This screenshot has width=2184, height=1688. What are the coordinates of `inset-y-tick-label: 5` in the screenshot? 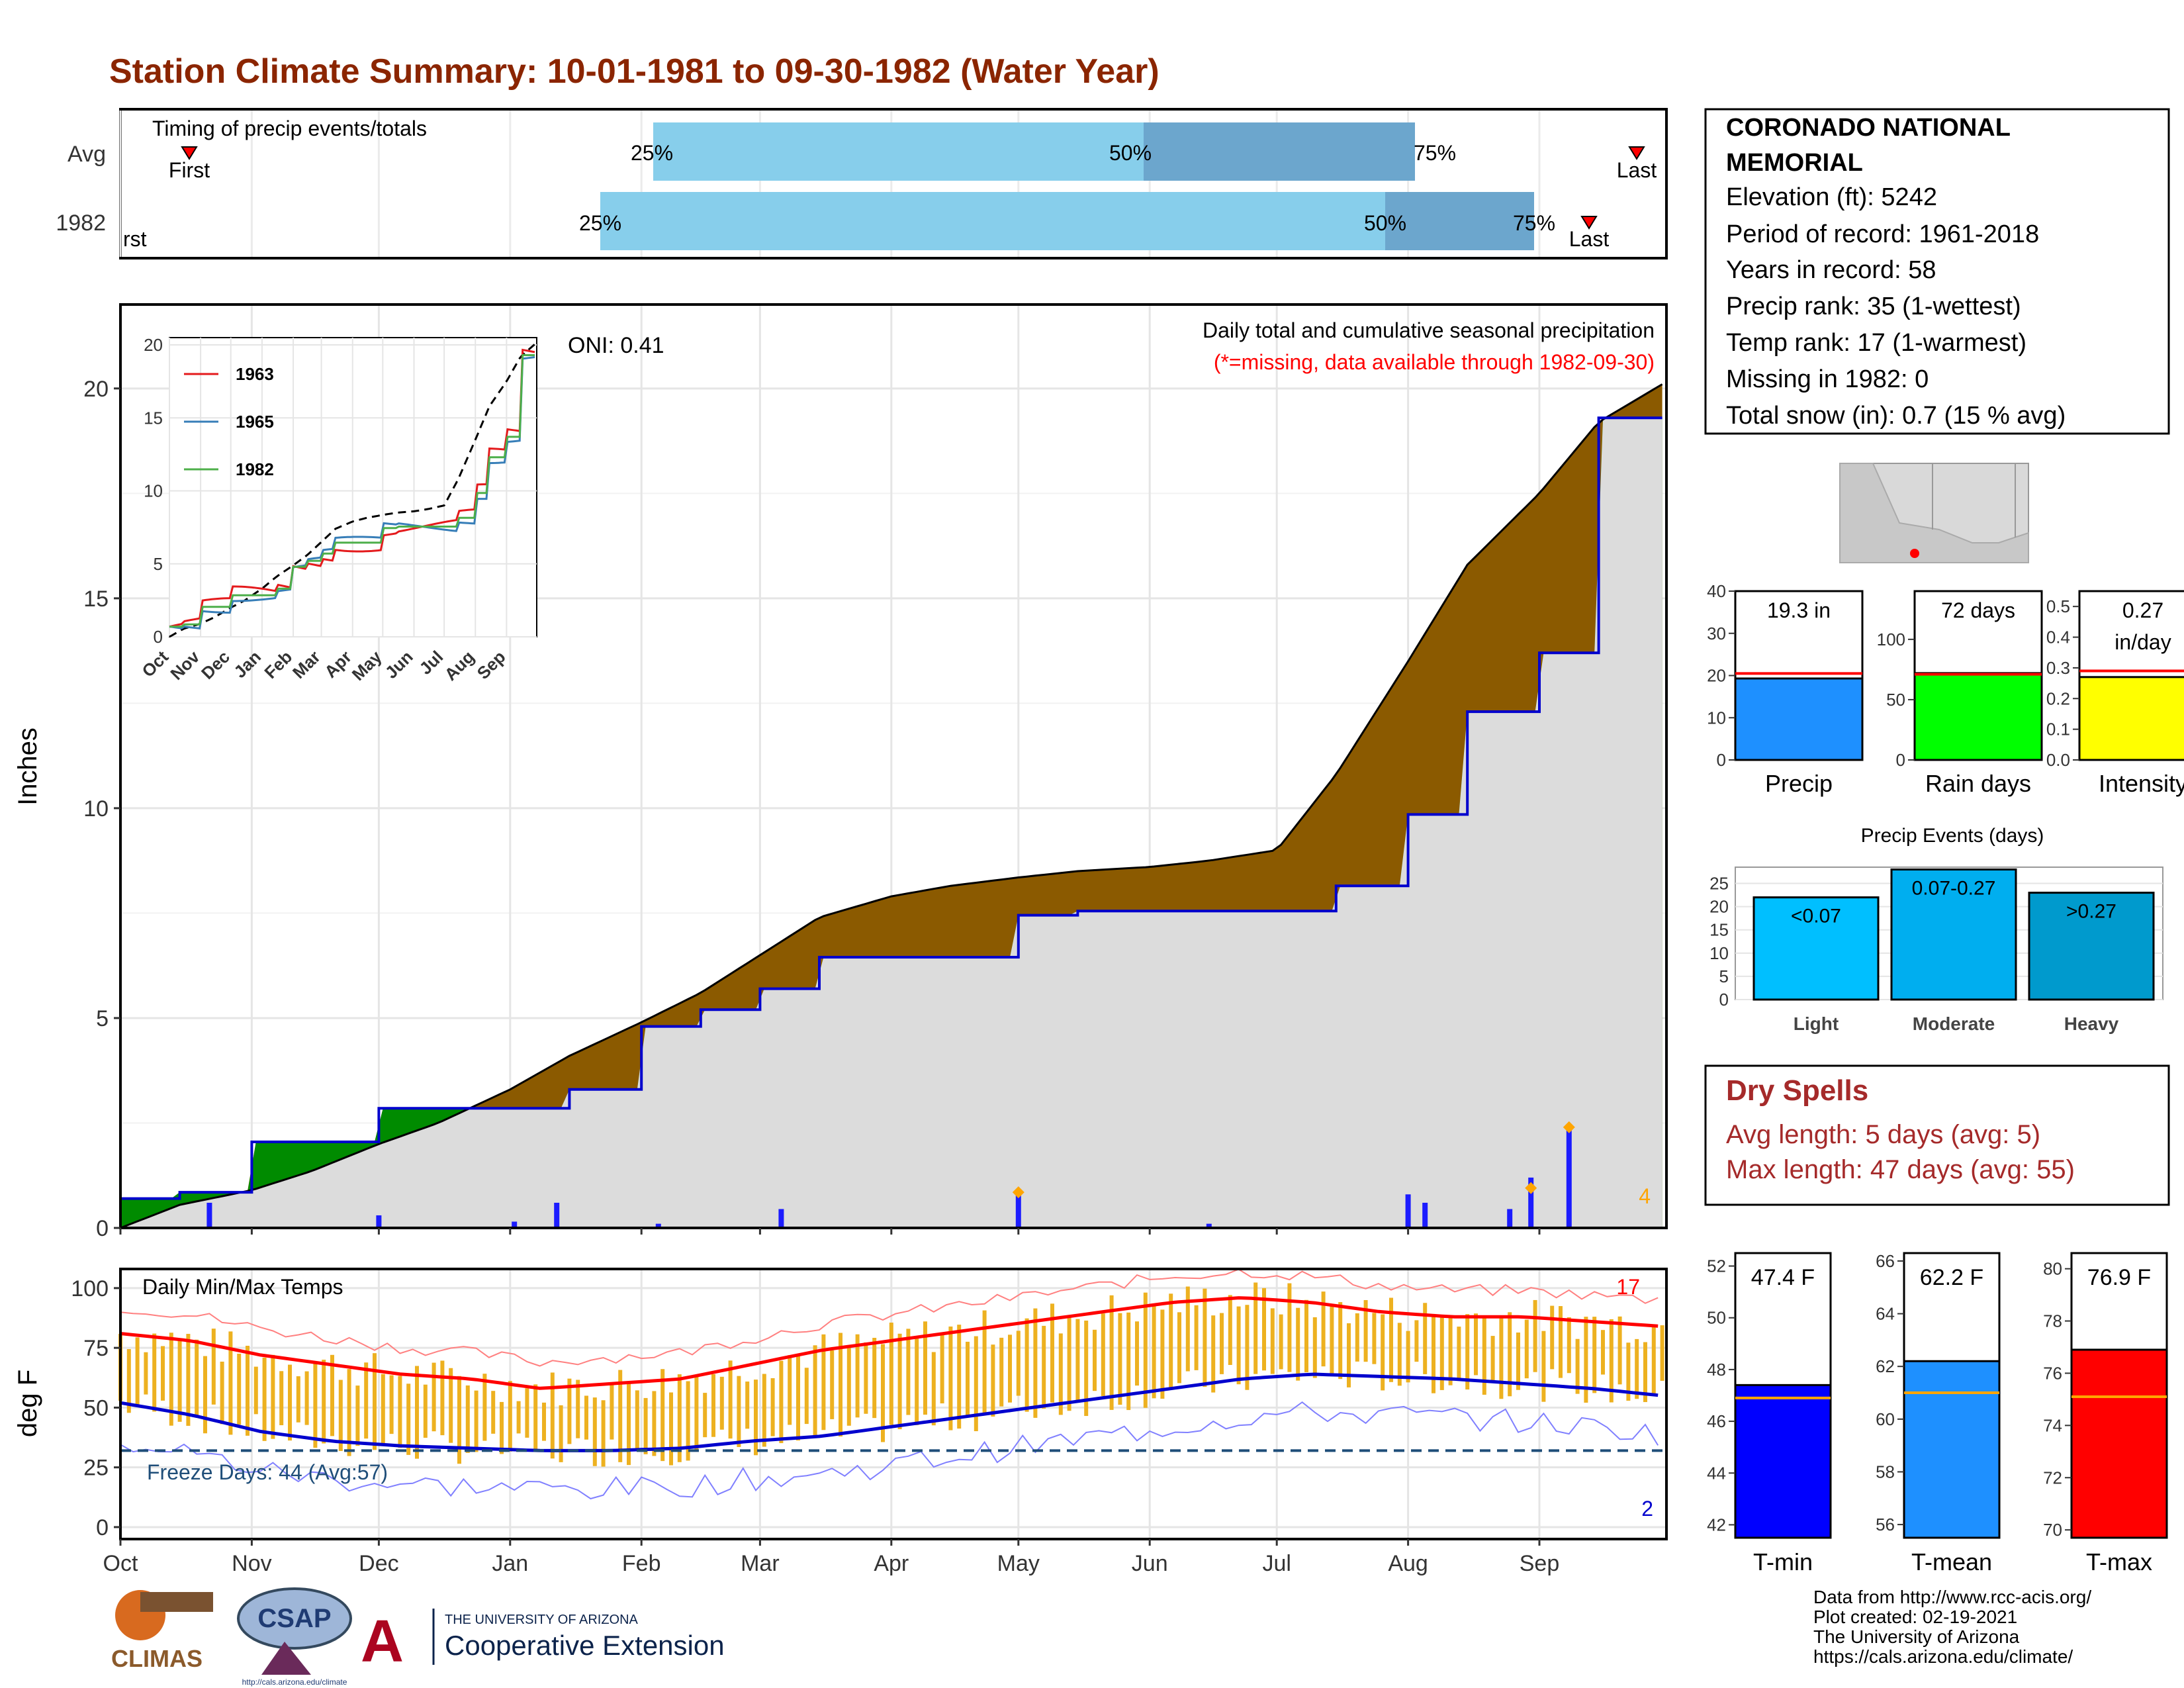 It's located at (159, 564).